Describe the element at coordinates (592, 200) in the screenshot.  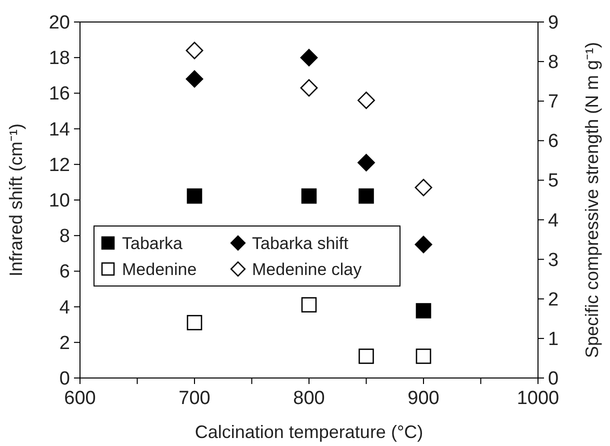
I see `y2-axis-title: Specific compressive strength (N m g⁻¹)` at that location.